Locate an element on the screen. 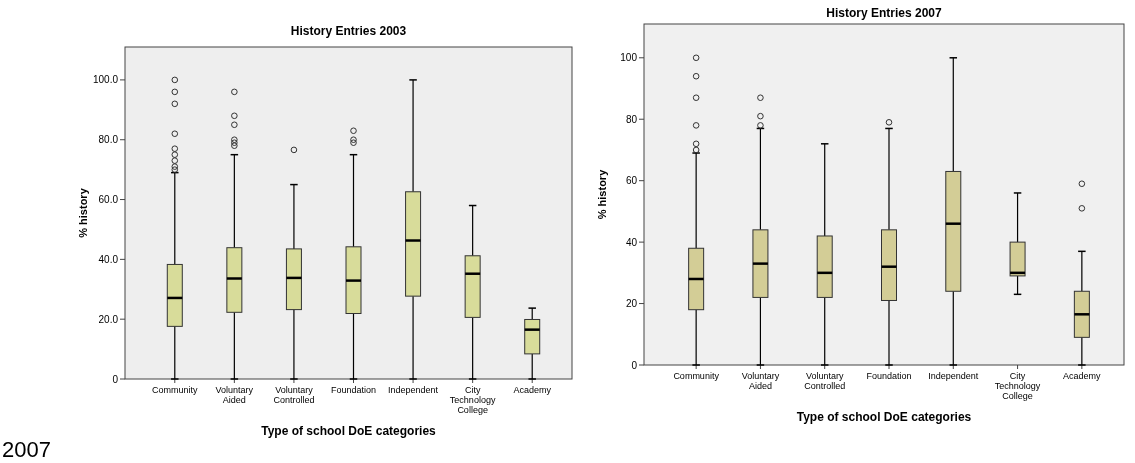  y-tick-label: 20.0 is located at coordinates (108, 319).